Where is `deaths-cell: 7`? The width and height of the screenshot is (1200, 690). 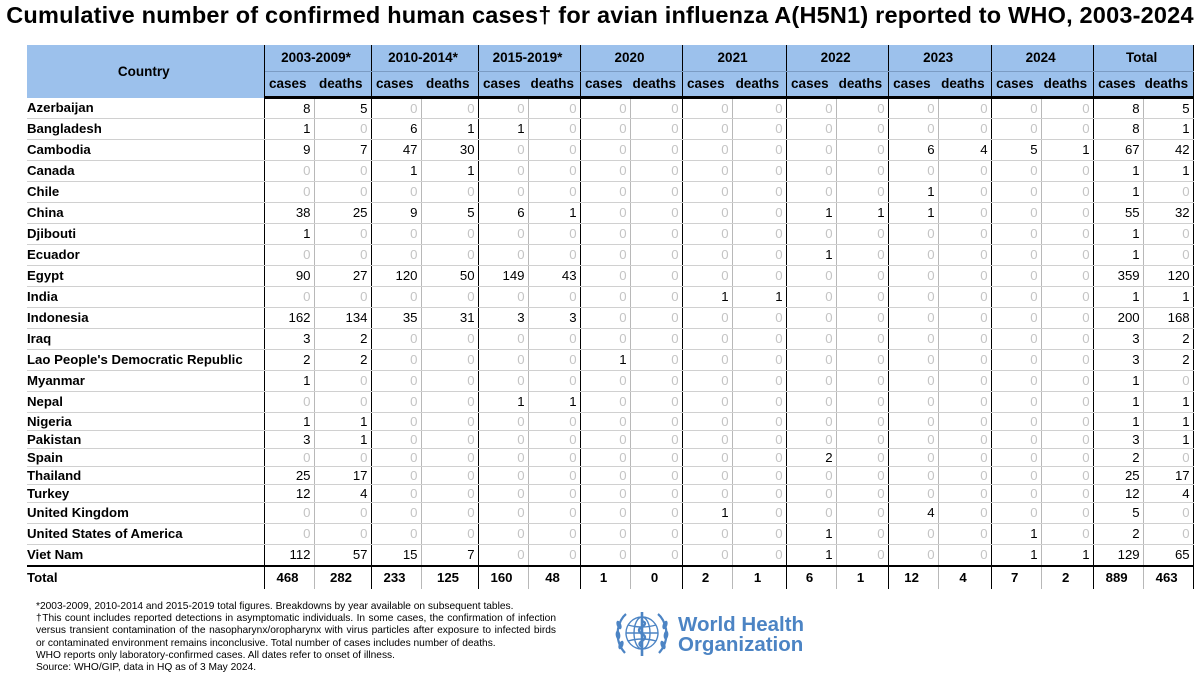
deaths-cell: 7 is located at coordinates (343, 150).